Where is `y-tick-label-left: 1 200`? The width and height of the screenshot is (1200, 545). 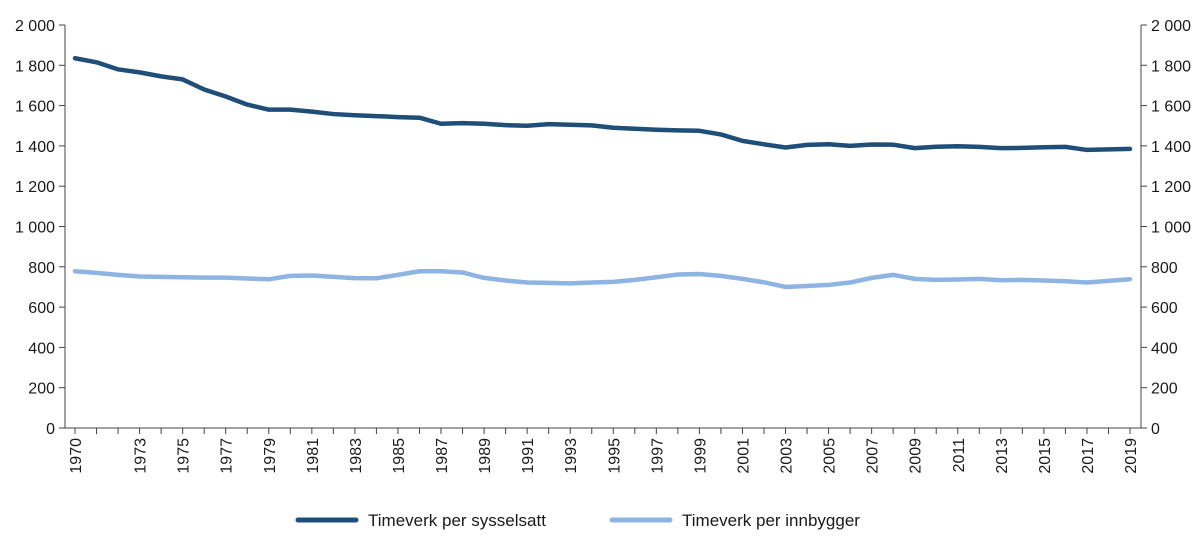
y-tick-label-left: 1 200 is located at coordinates (35, 187).